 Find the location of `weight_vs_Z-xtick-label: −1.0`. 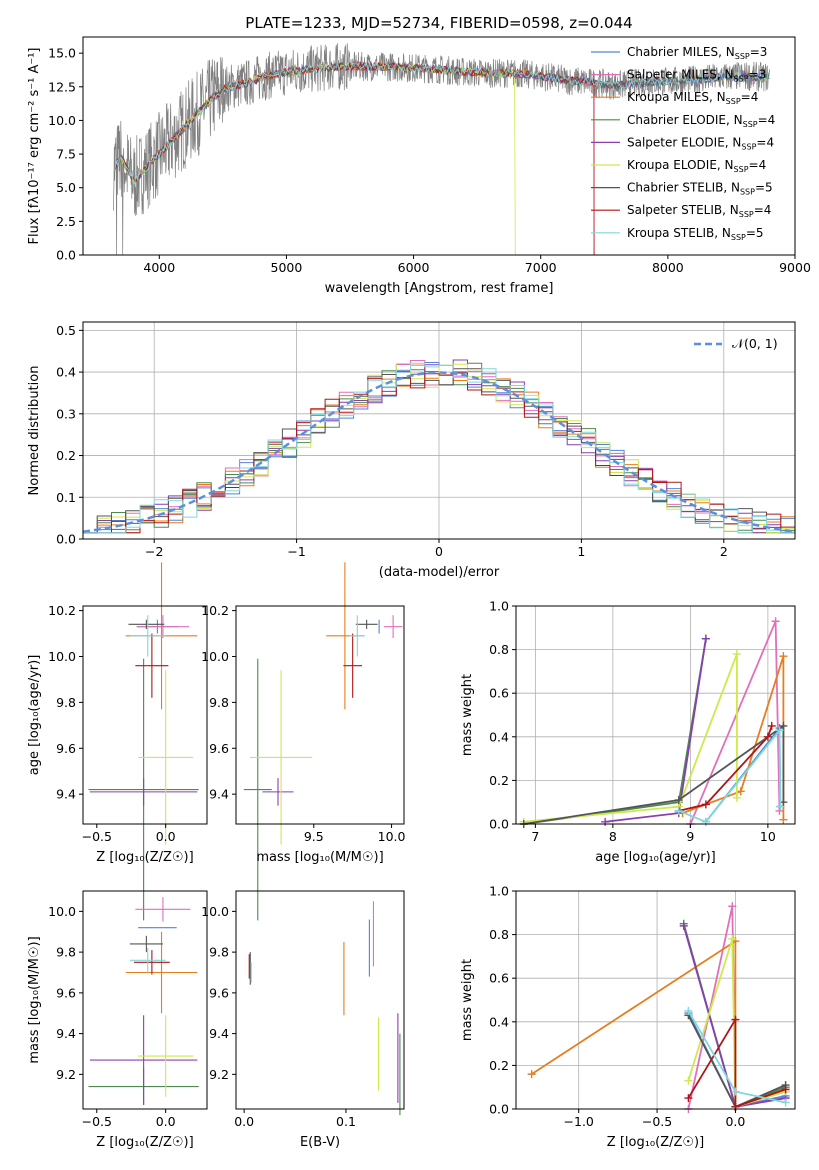

weight_vs_Z-xtick-label: −1.0 is located at coordinates (579, 1121).